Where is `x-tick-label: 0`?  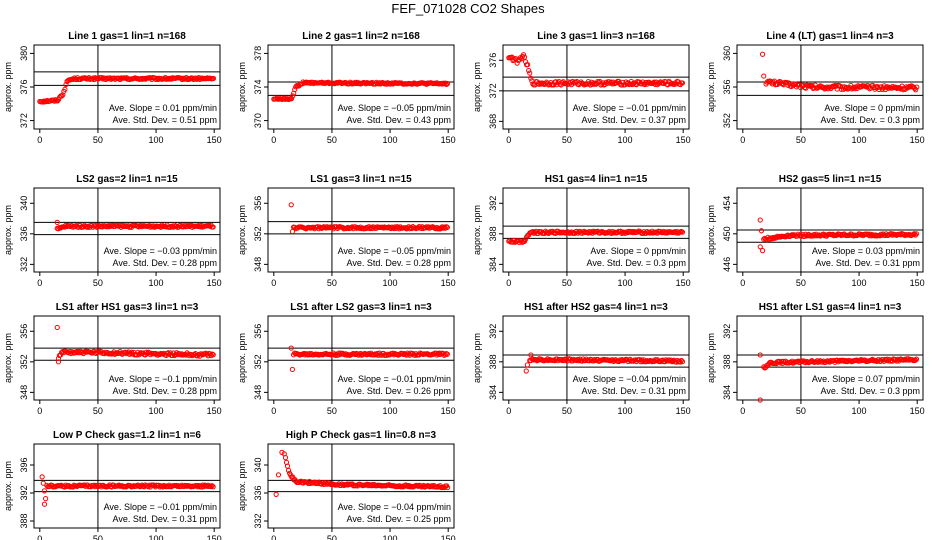
x-tick-label: 0 is located at coordinates (39, 283).